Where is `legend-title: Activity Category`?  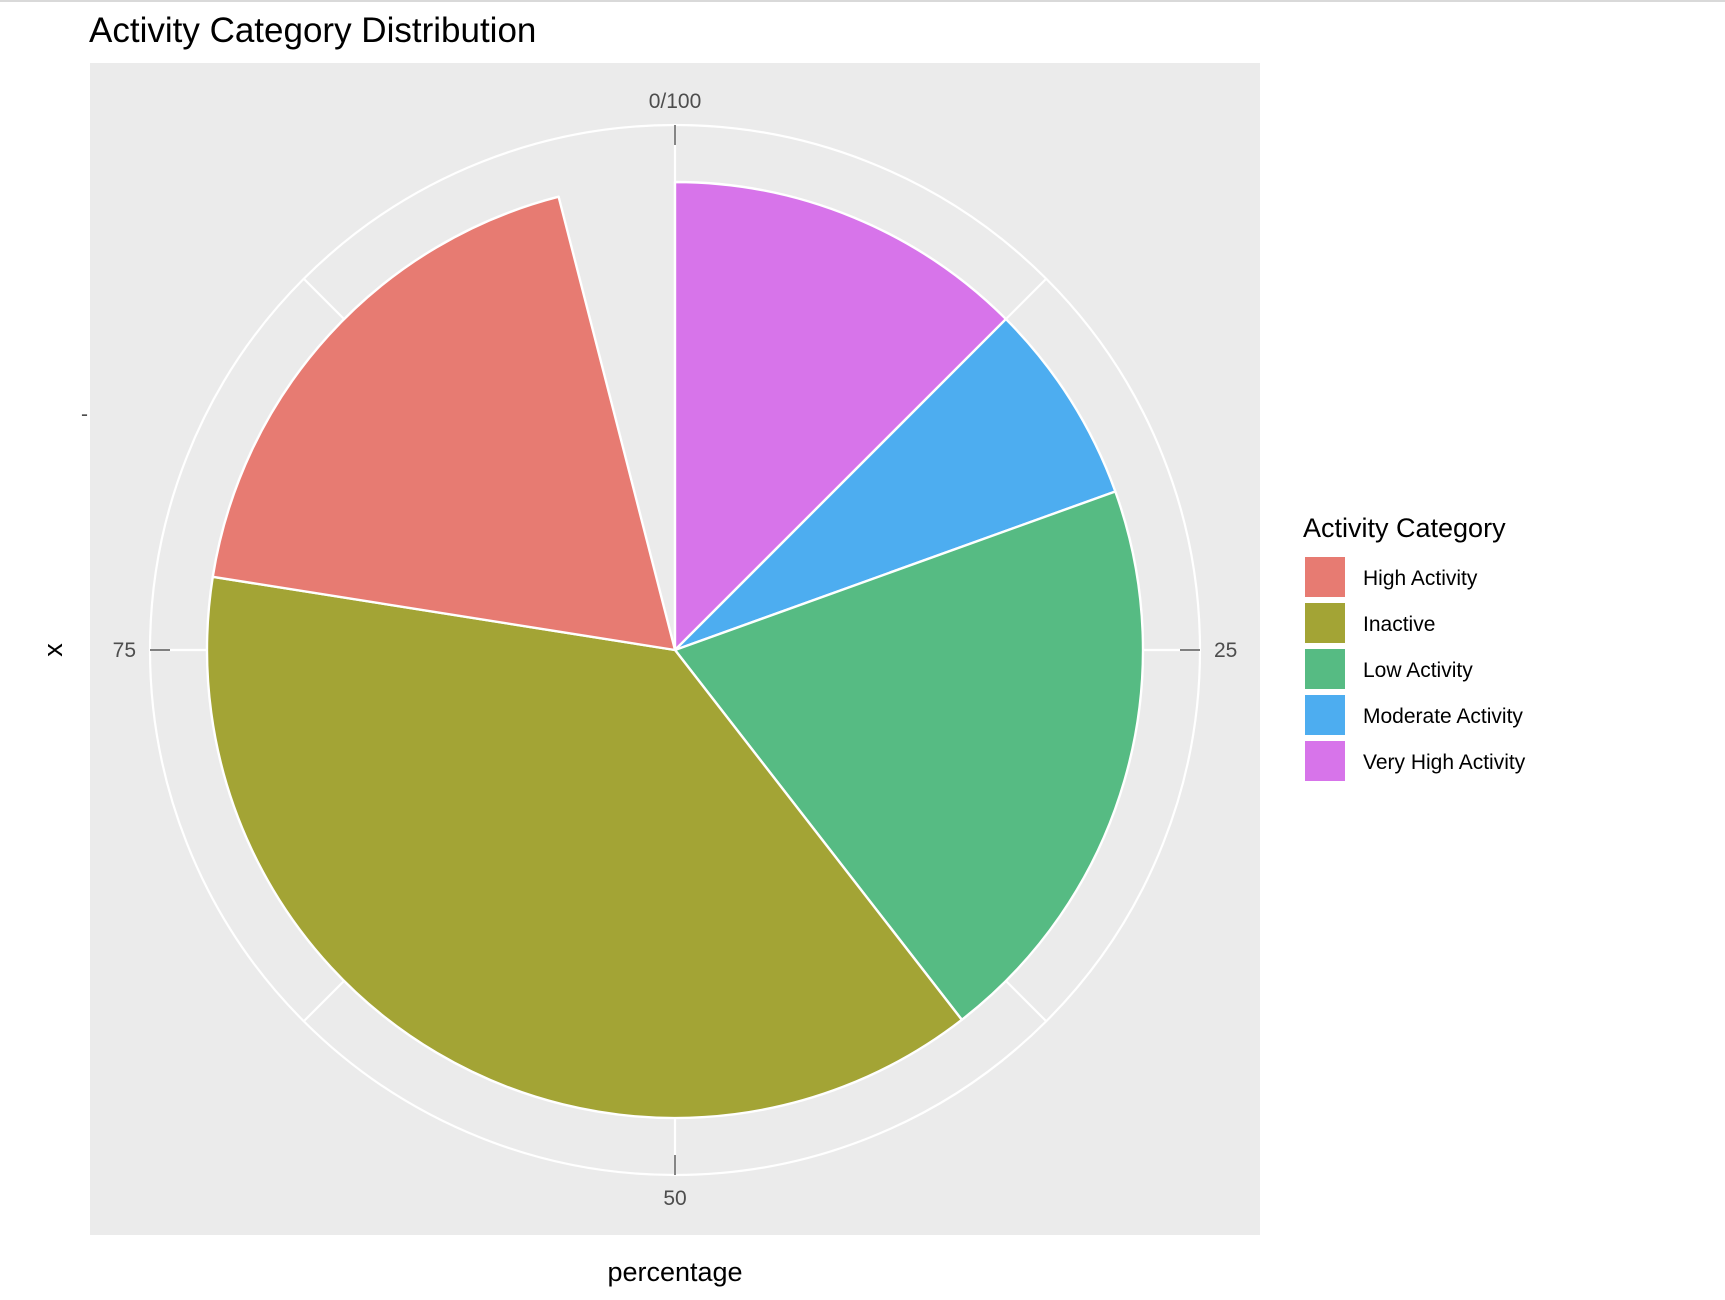
legend-title: Activity Category is located at coordinates (1404, 528).